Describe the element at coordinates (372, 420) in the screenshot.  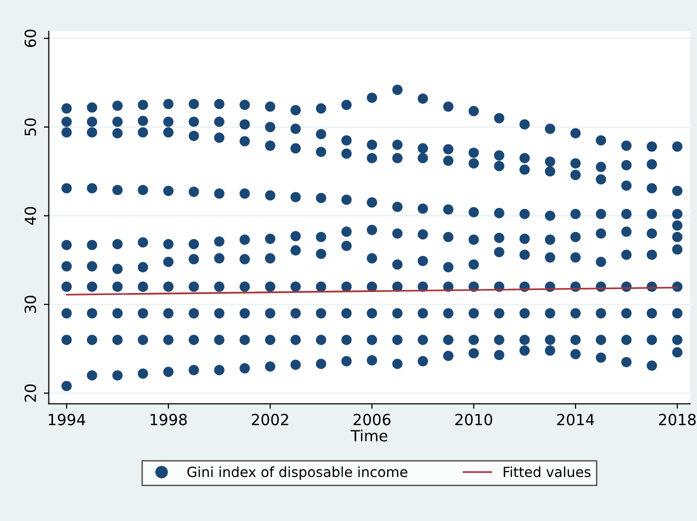
I see `x-tick-label: 2006` at that location.